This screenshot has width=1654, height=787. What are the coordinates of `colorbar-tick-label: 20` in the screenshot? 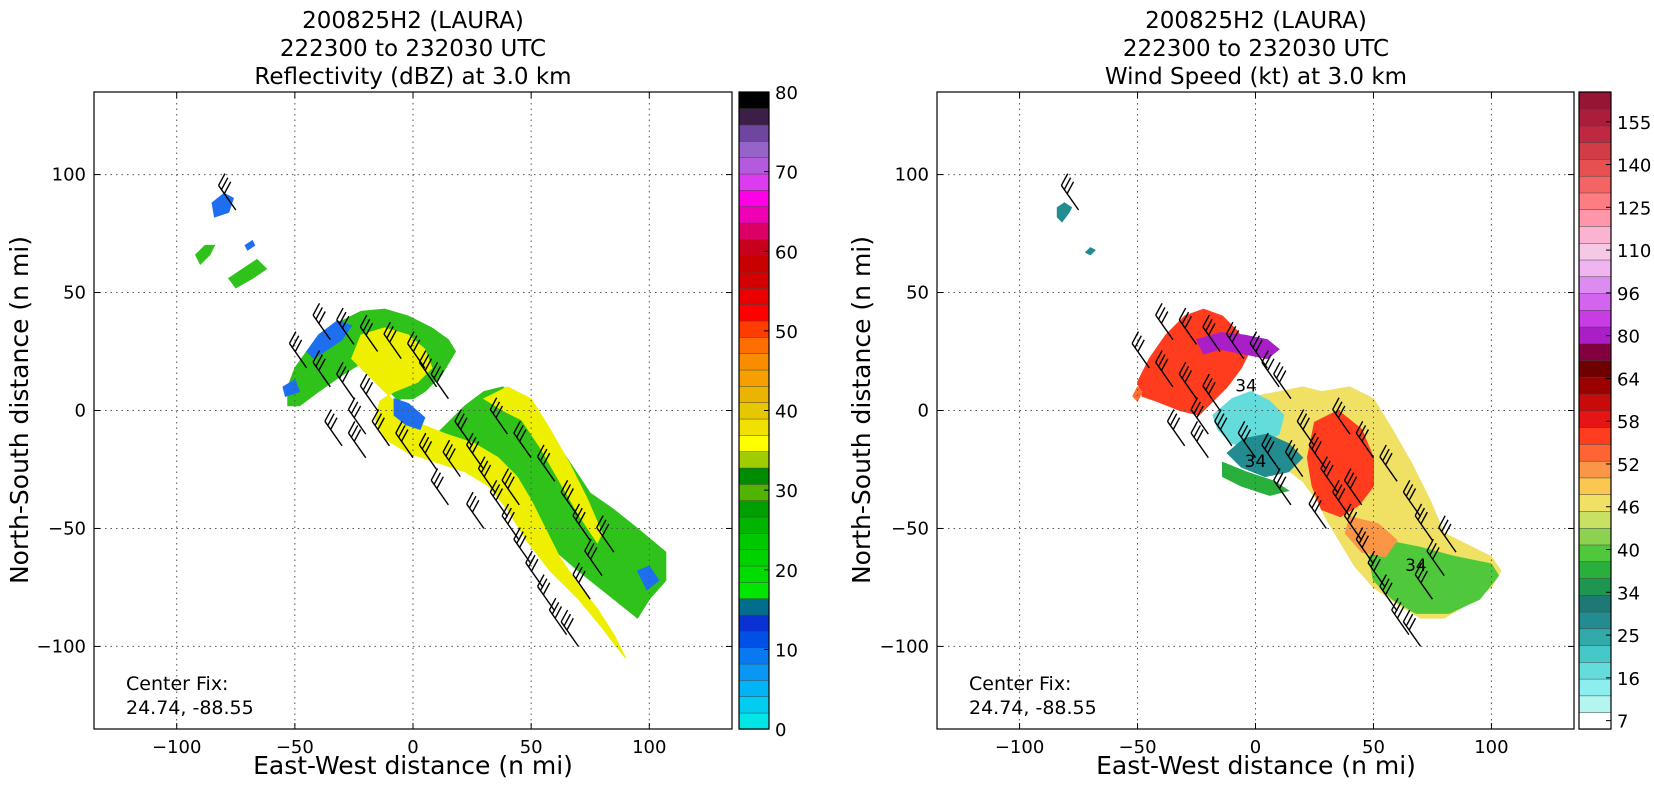 It's located at (786, 571).